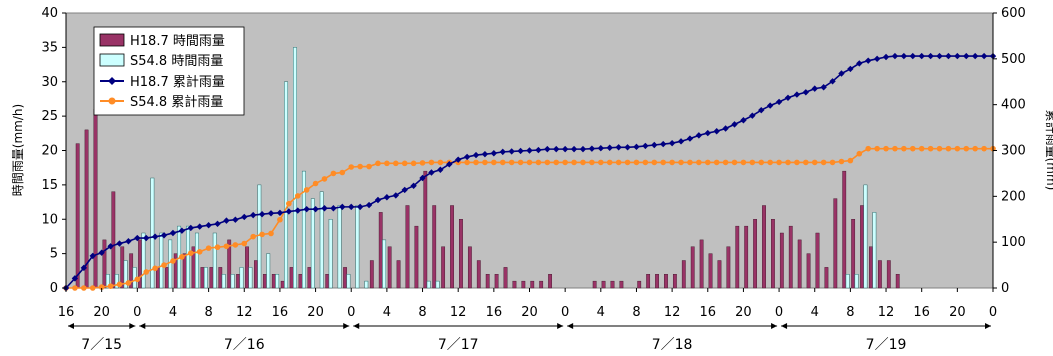 Image resolution: width=1053 pixels, height=356 pixels. What do you see at coordinates (422, 312) in the screenshot?
I see `x-tick-label-10: 8` at bounding box center [422, 312].